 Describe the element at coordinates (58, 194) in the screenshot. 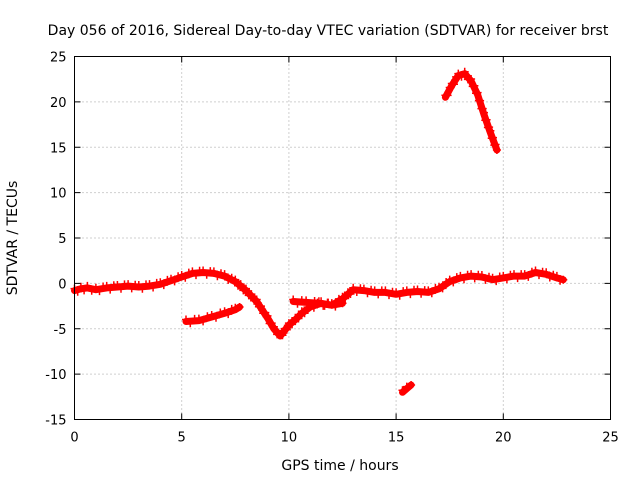

I see `y-tick-label: 10` at that location.